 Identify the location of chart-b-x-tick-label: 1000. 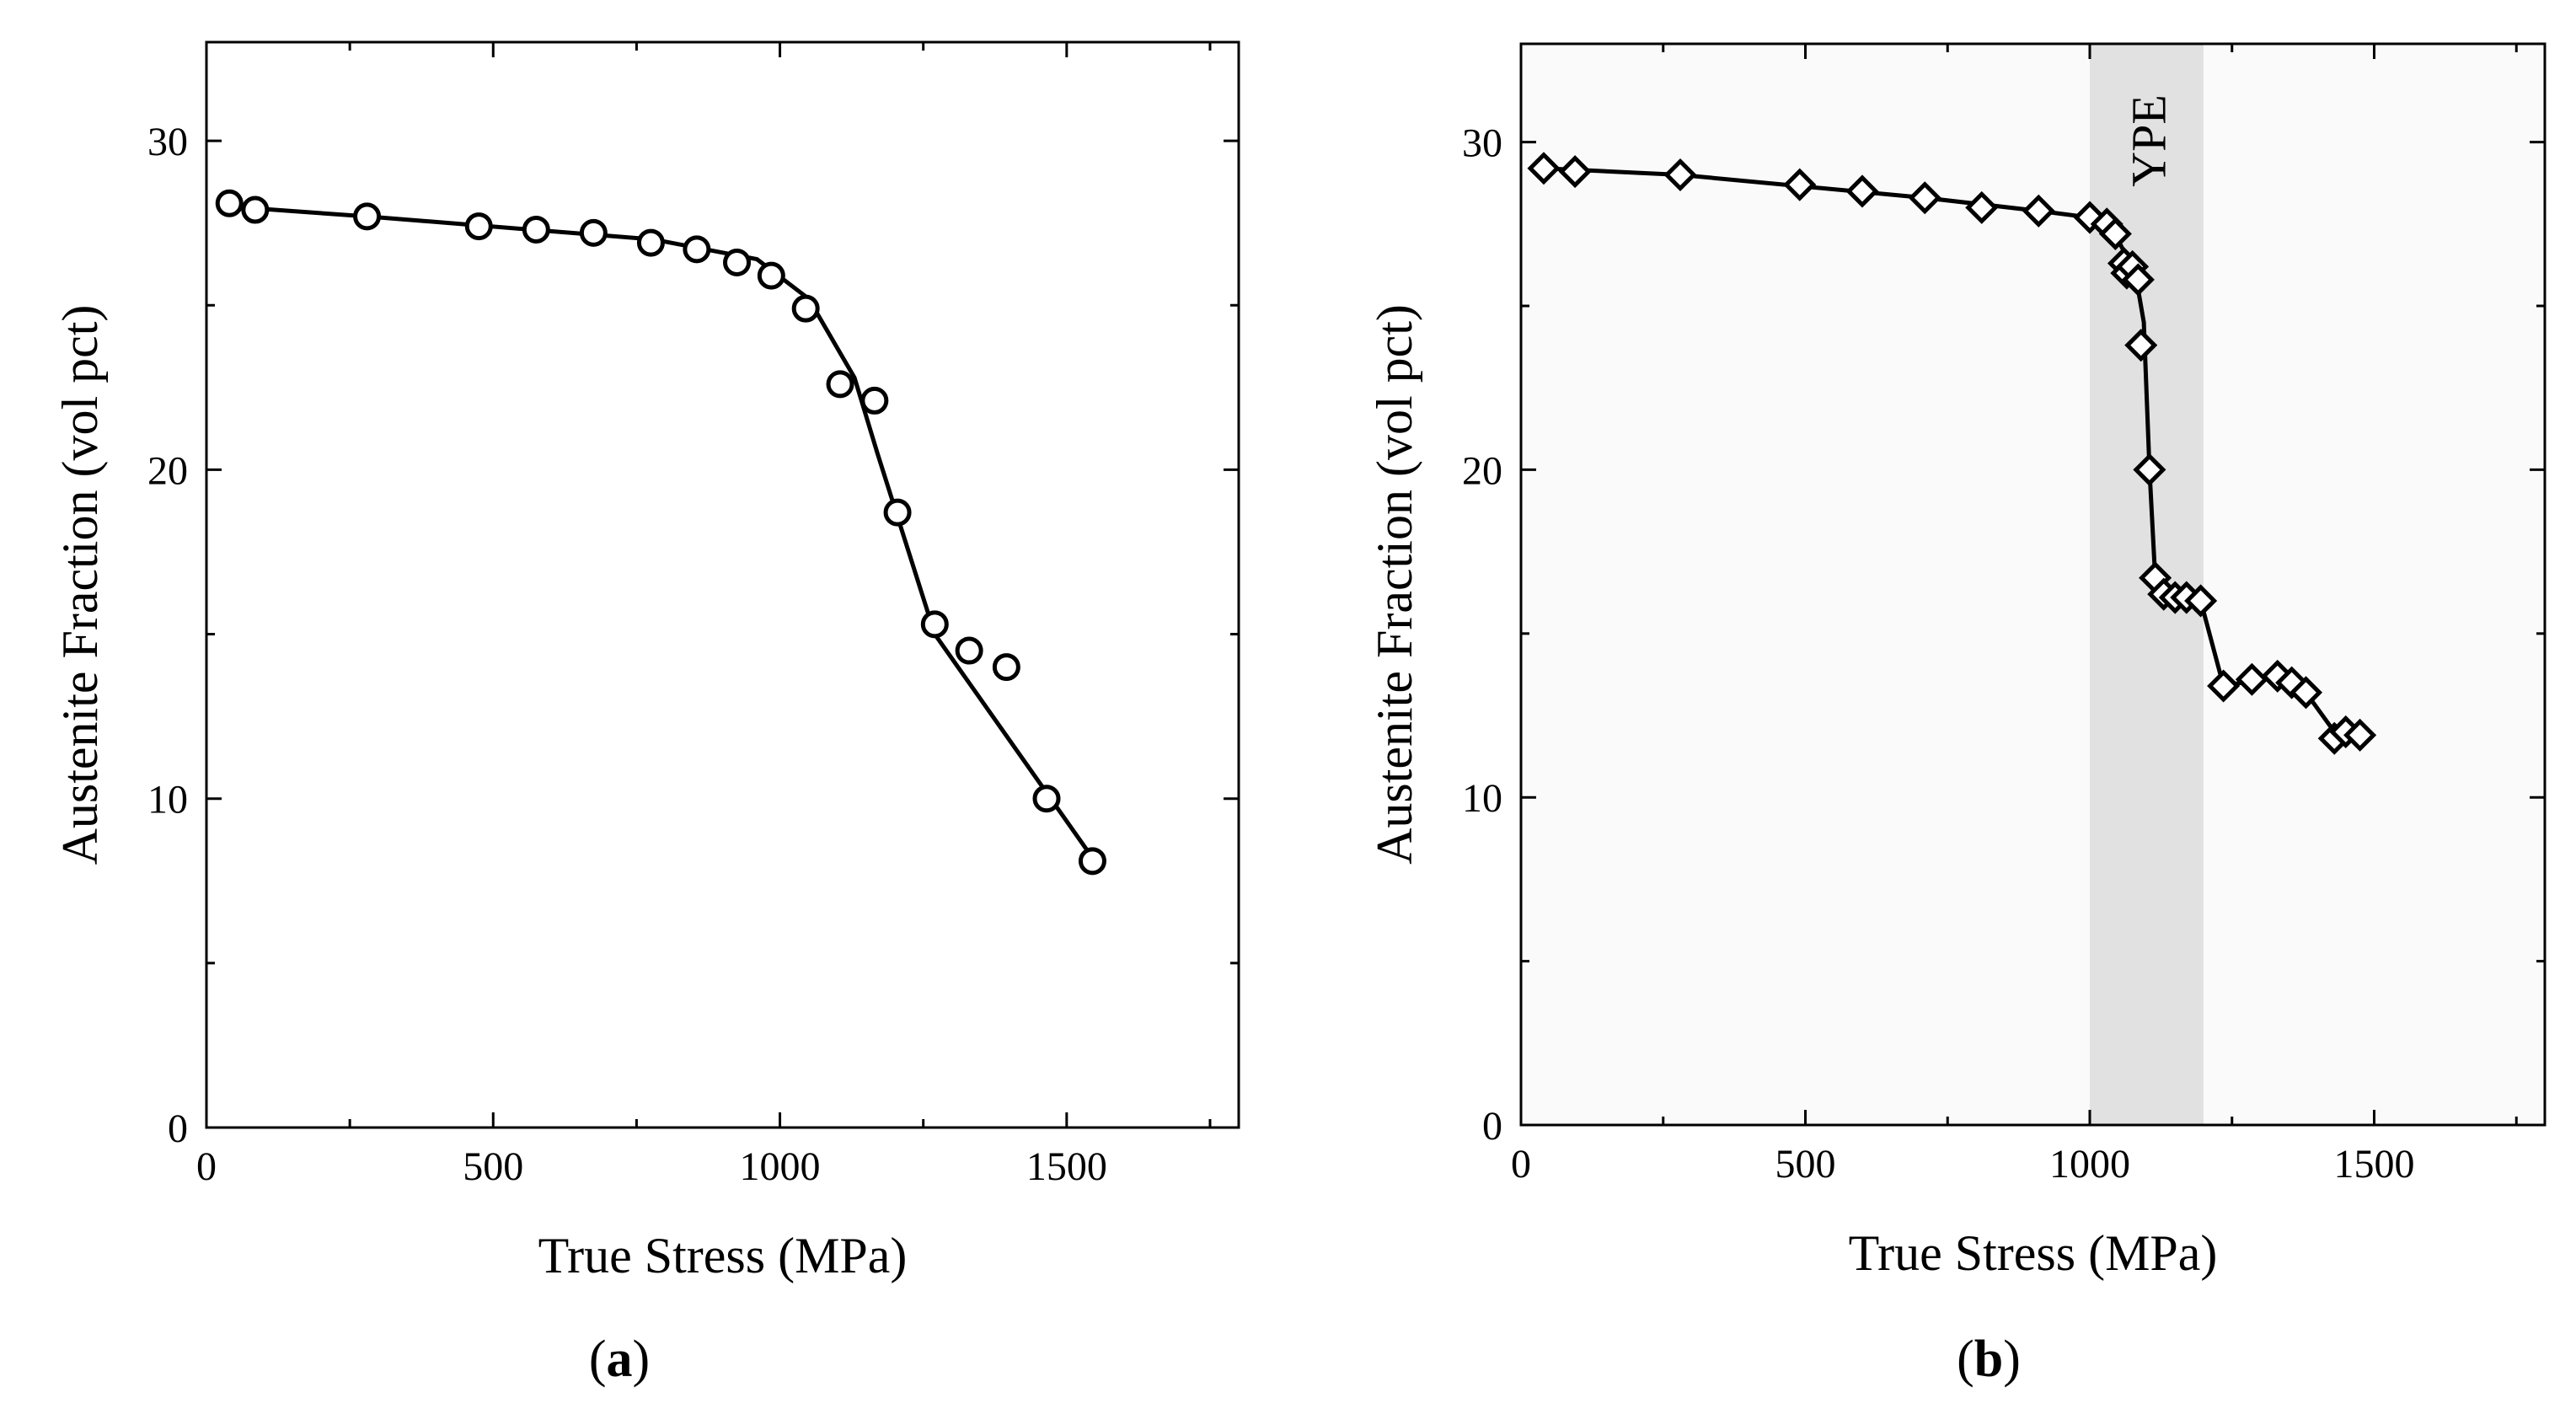
(2089, 1164).